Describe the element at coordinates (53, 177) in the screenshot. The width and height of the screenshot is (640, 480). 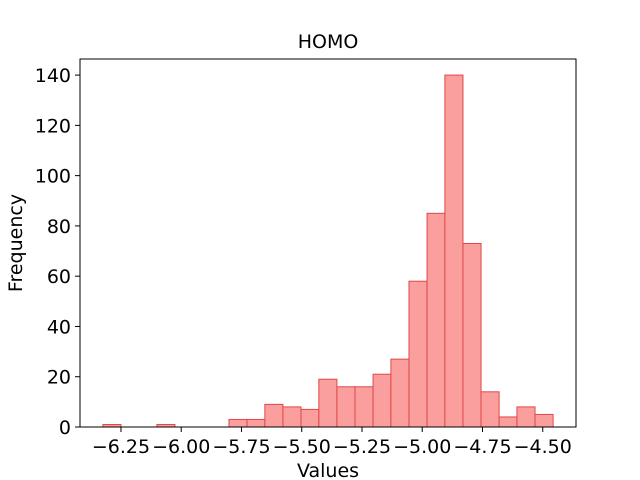
I see `y-tick-label: 100` at that location.